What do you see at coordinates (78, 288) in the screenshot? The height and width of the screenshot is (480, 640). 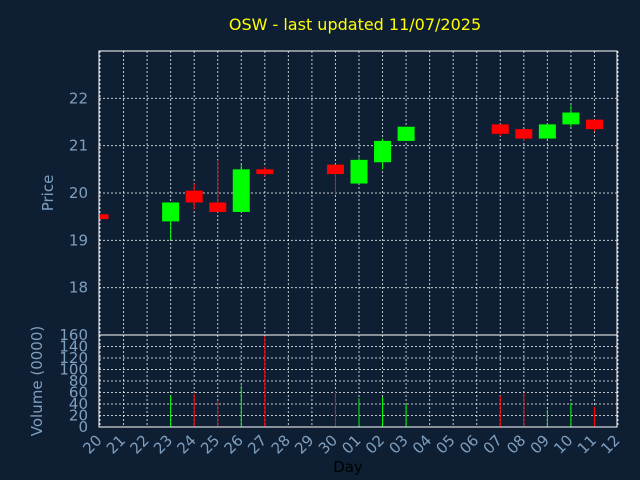 I see `price-tick-label: 18` at bounding box center [78, 288].